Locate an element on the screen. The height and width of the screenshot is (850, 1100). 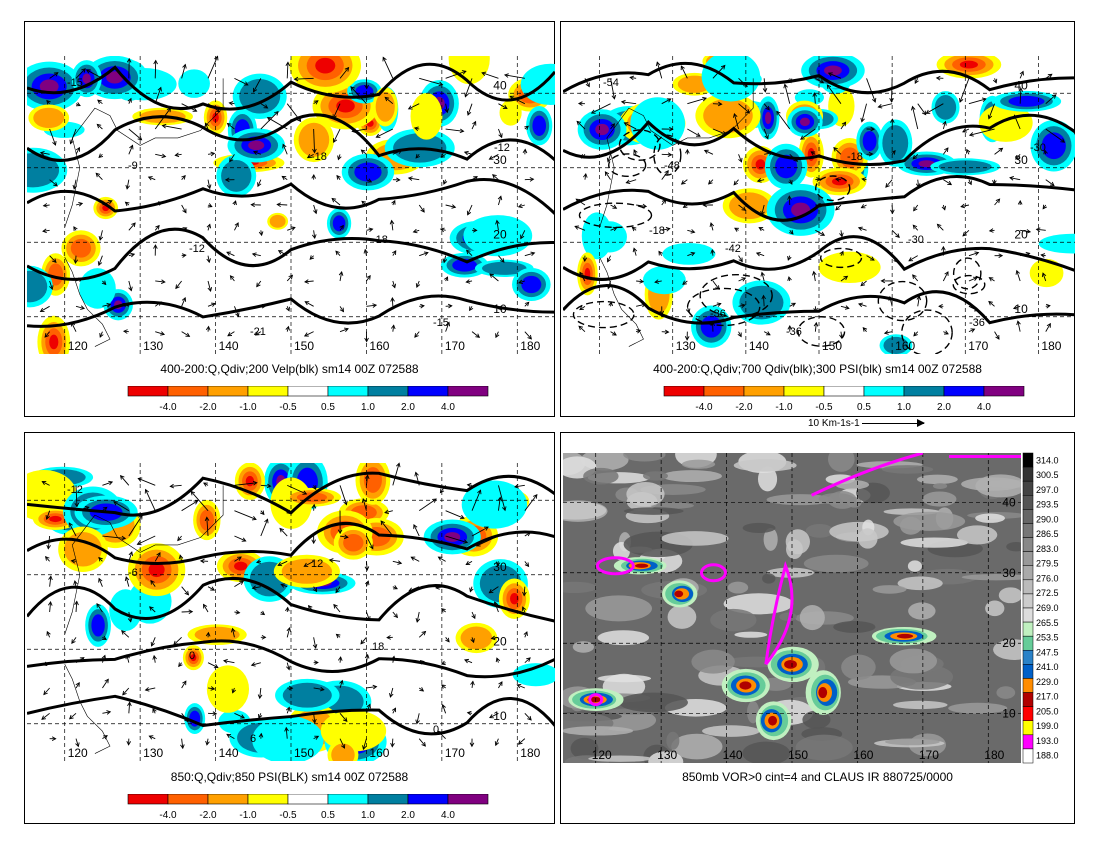
ir-colorbar-swatch is located at coordinates (1028, 502).